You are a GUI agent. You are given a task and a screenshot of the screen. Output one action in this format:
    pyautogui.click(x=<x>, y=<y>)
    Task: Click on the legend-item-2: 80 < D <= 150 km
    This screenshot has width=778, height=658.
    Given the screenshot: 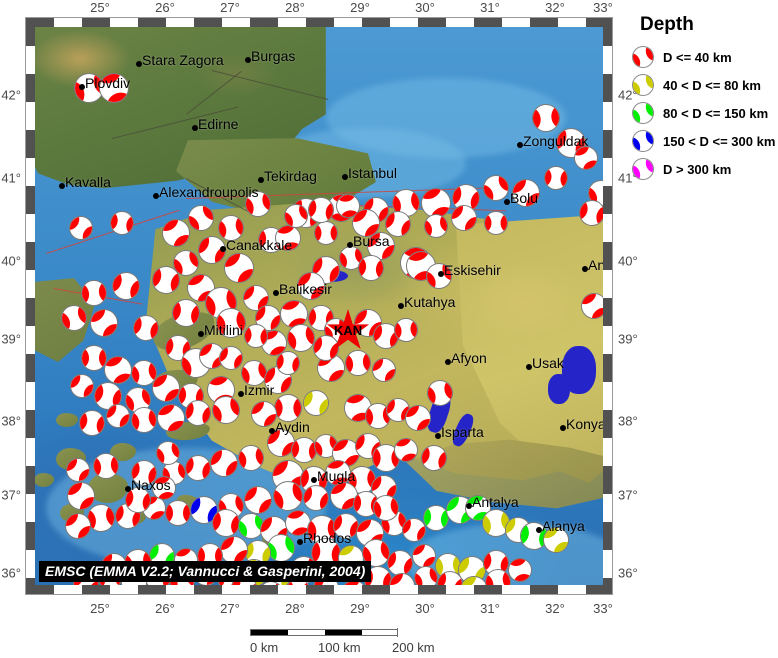 What is the action you would take?
    pyautogui.click(x=703, y=113)
    